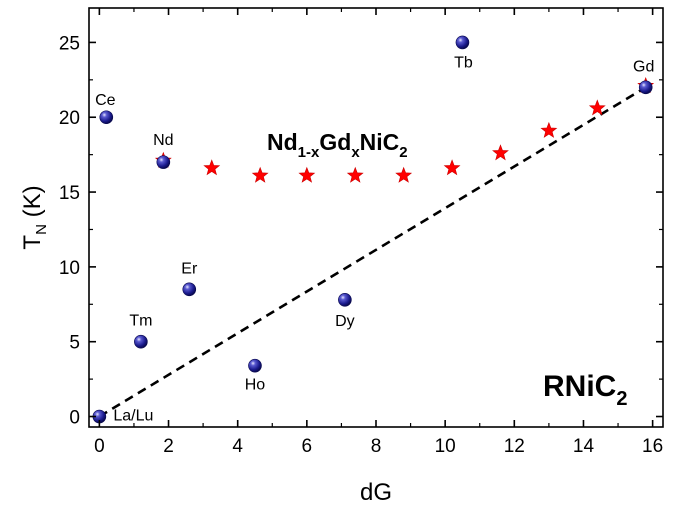 This screenshot has height=508, width=686. What do you see at coordinates (105, 100) in the screenshot?
I see `point-label: Ce` at bounding box center [105, 100].